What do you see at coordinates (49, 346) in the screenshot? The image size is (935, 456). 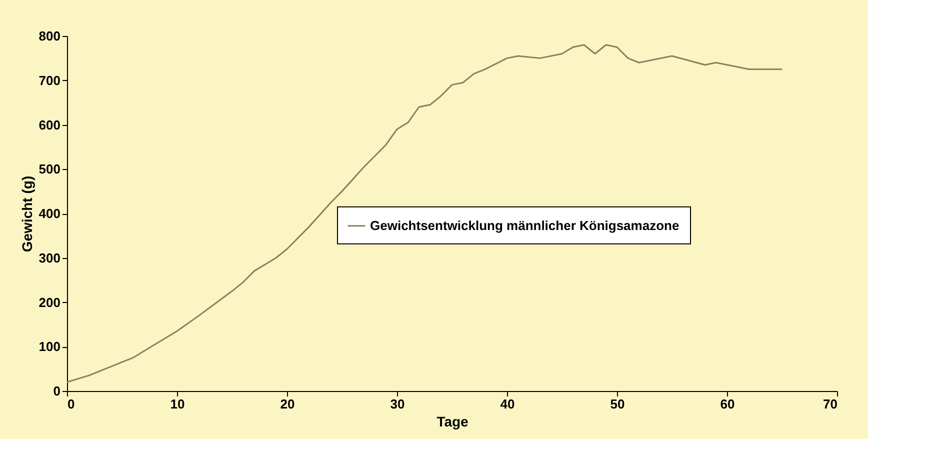 I see `y-tick-label: 100` at bounding box center [49, 346].